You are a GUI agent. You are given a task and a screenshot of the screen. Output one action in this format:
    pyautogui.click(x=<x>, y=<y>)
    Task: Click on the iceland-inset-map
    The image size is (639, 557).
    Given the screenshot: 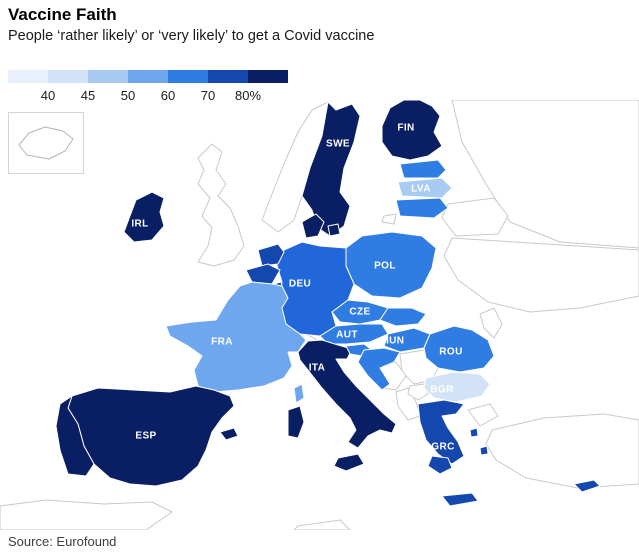 What is the action you would take?
    pyautogui.click(x=46, y=143)
    